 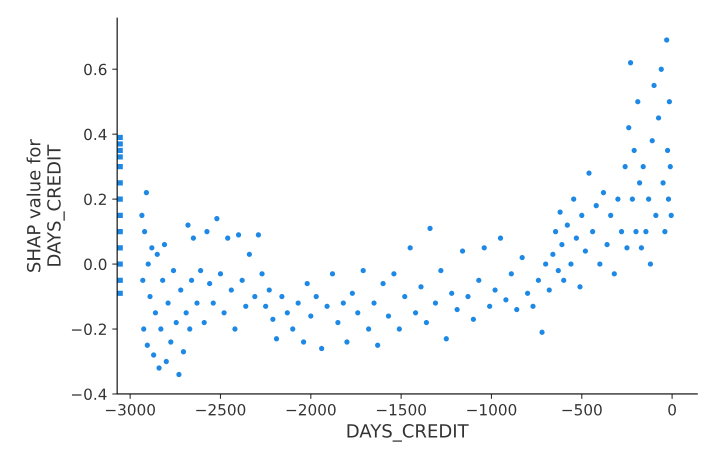 What do you see at coordinates (311, 410) in the screenshot?
I see `x-tick-label: −2000` at bounding box center [311, 410].